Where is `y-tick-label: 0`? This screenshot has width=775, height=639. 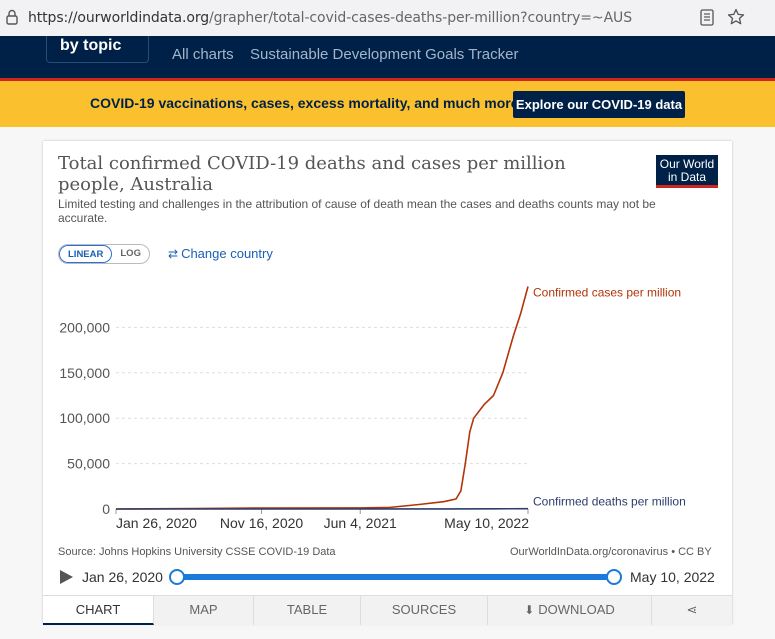
y-tick-label: 0 is located at coordinates (106, 509).